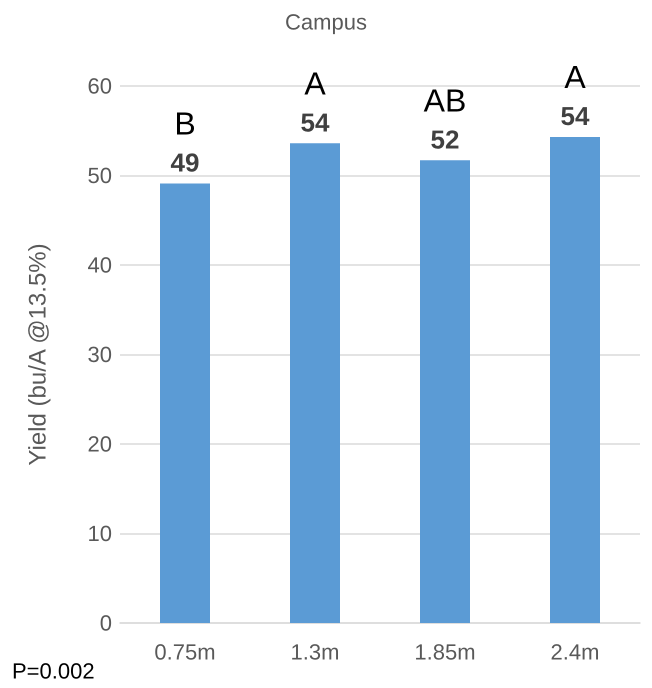  Describe the element at coordinates (445, 139) in the screenshot. I see `data-label: 52` at that location.